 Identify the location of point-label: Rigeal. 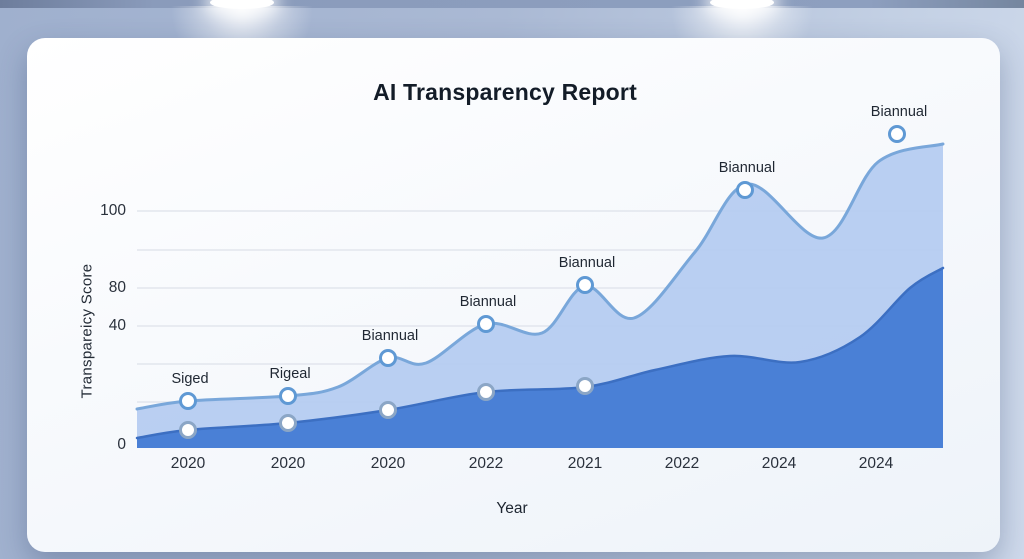
(290, 374).